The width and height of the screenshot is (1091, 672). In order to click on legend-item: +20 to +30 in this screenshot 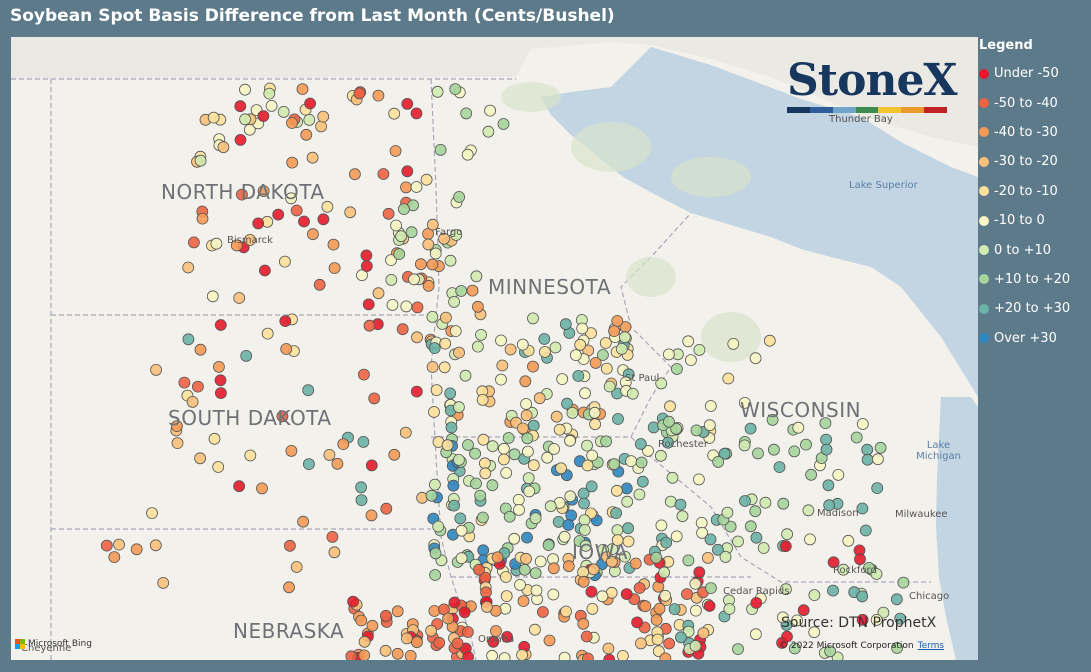, I will do `click(1034, 308)`.